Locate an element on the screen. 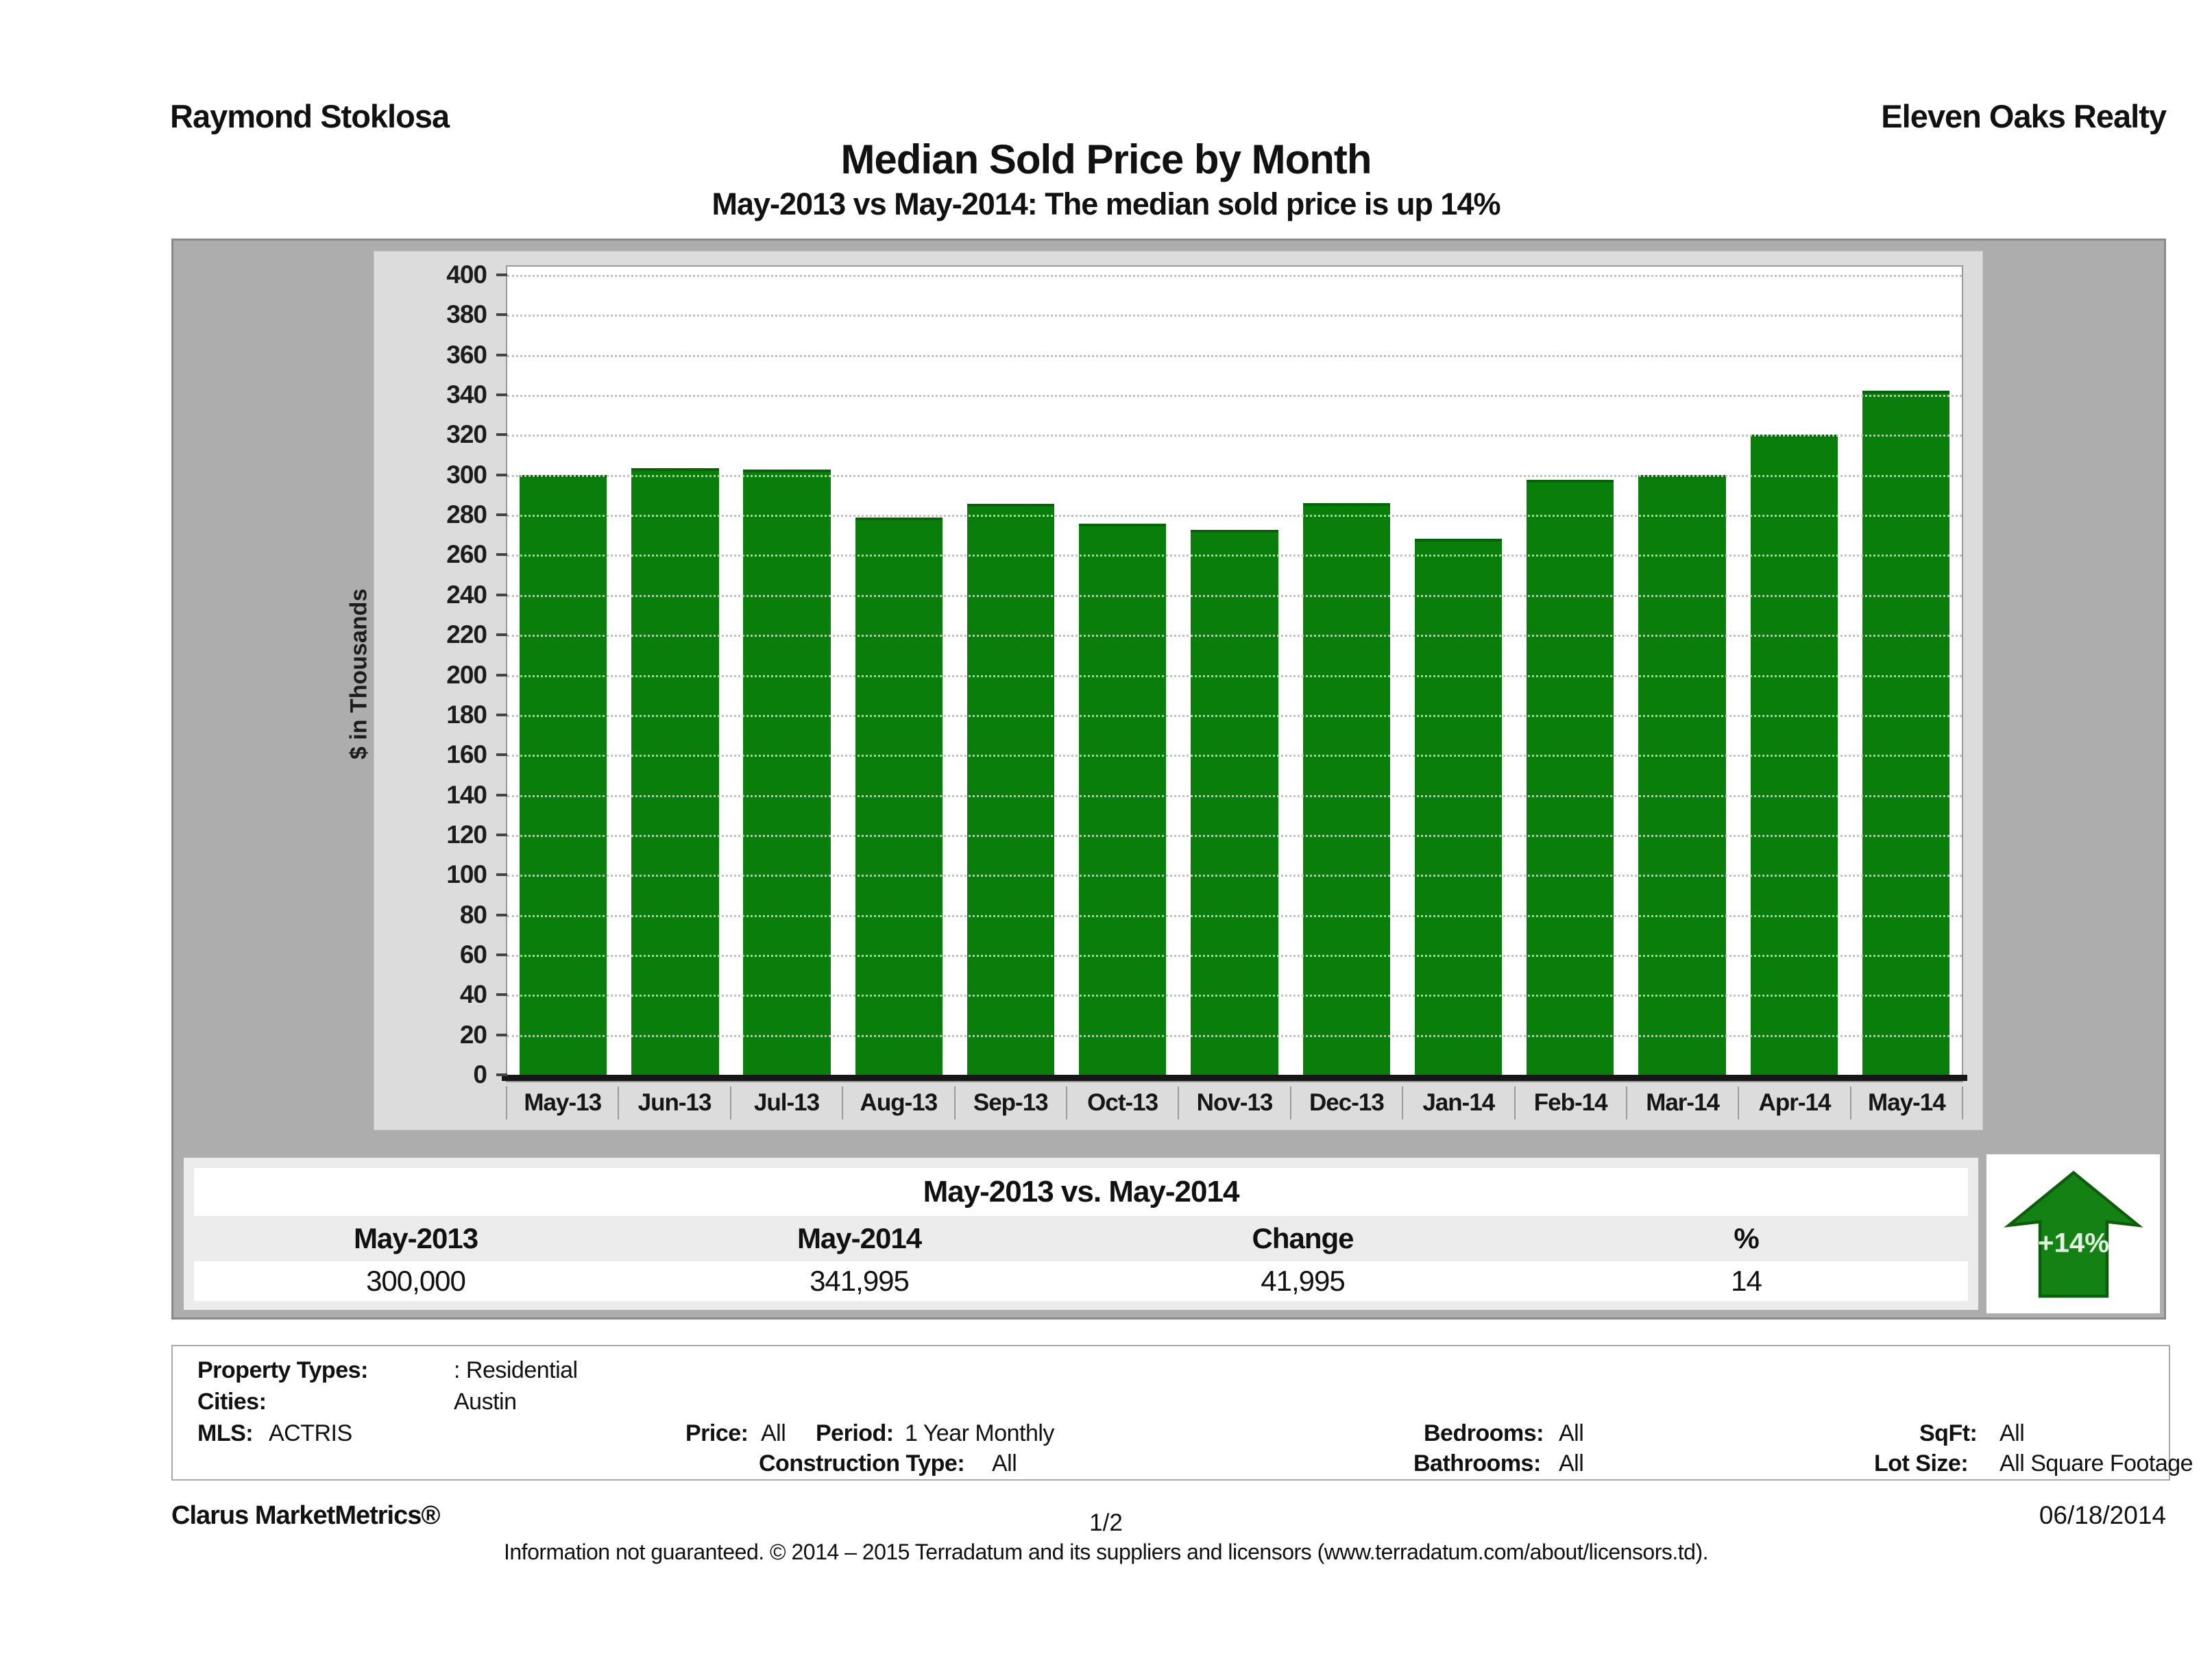 This screenshot has width=2212, height=1678. y-tick-label-40: 40 is located at coordinates (473, 994).